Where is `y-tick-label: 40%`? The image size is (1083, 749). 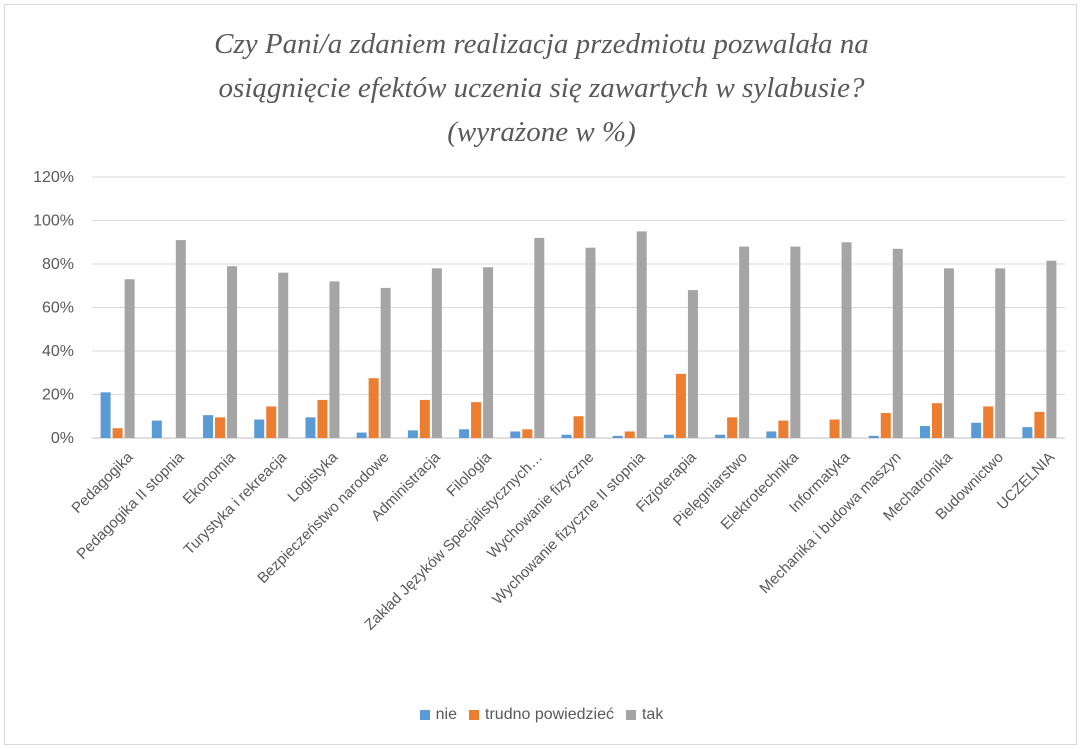
y-tick-label: 40% is located at coordinates (58, 351).